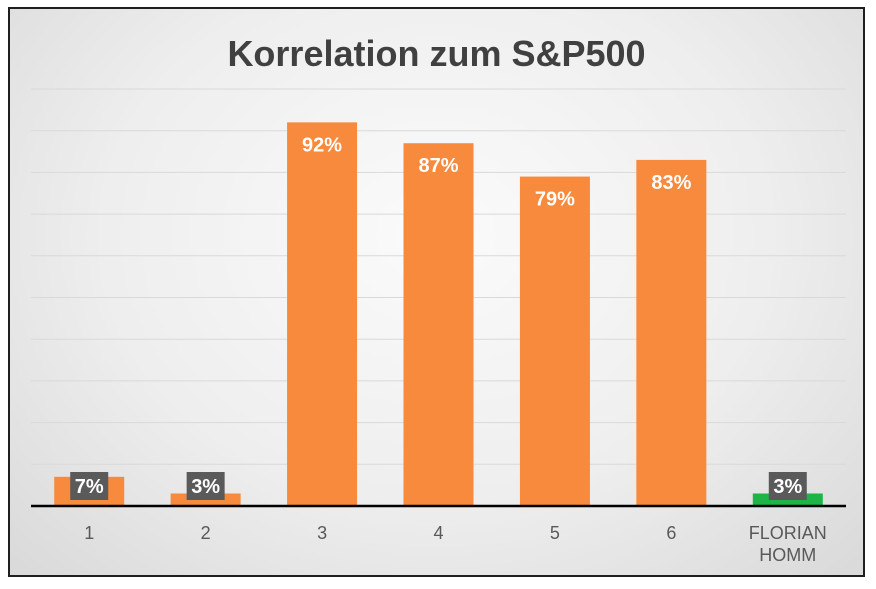  What do you see at coordinates (438, 533) in the screenshot?
I see `x-tick-label: 4` at bounding box center [438, 533].